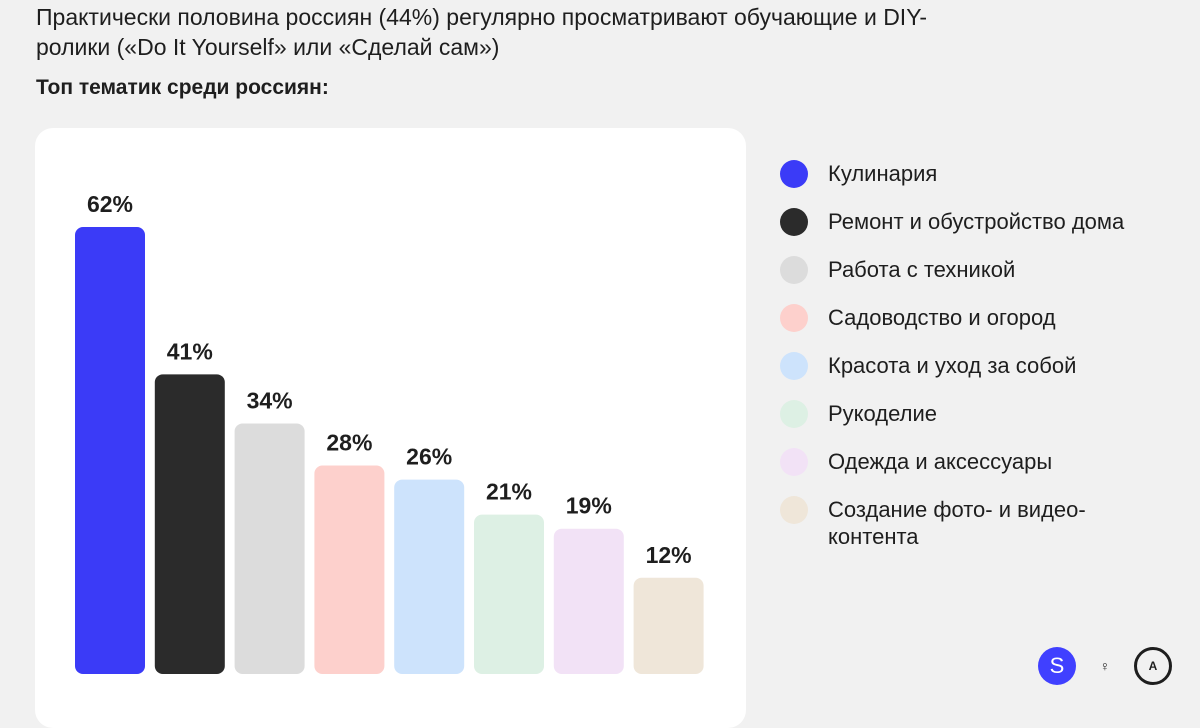 The height and width of the screenshot is (728, 1200). Describe the element at coordinates (883, 413) in the screenshot. I see `legend-label: Рукоделие` at that location.